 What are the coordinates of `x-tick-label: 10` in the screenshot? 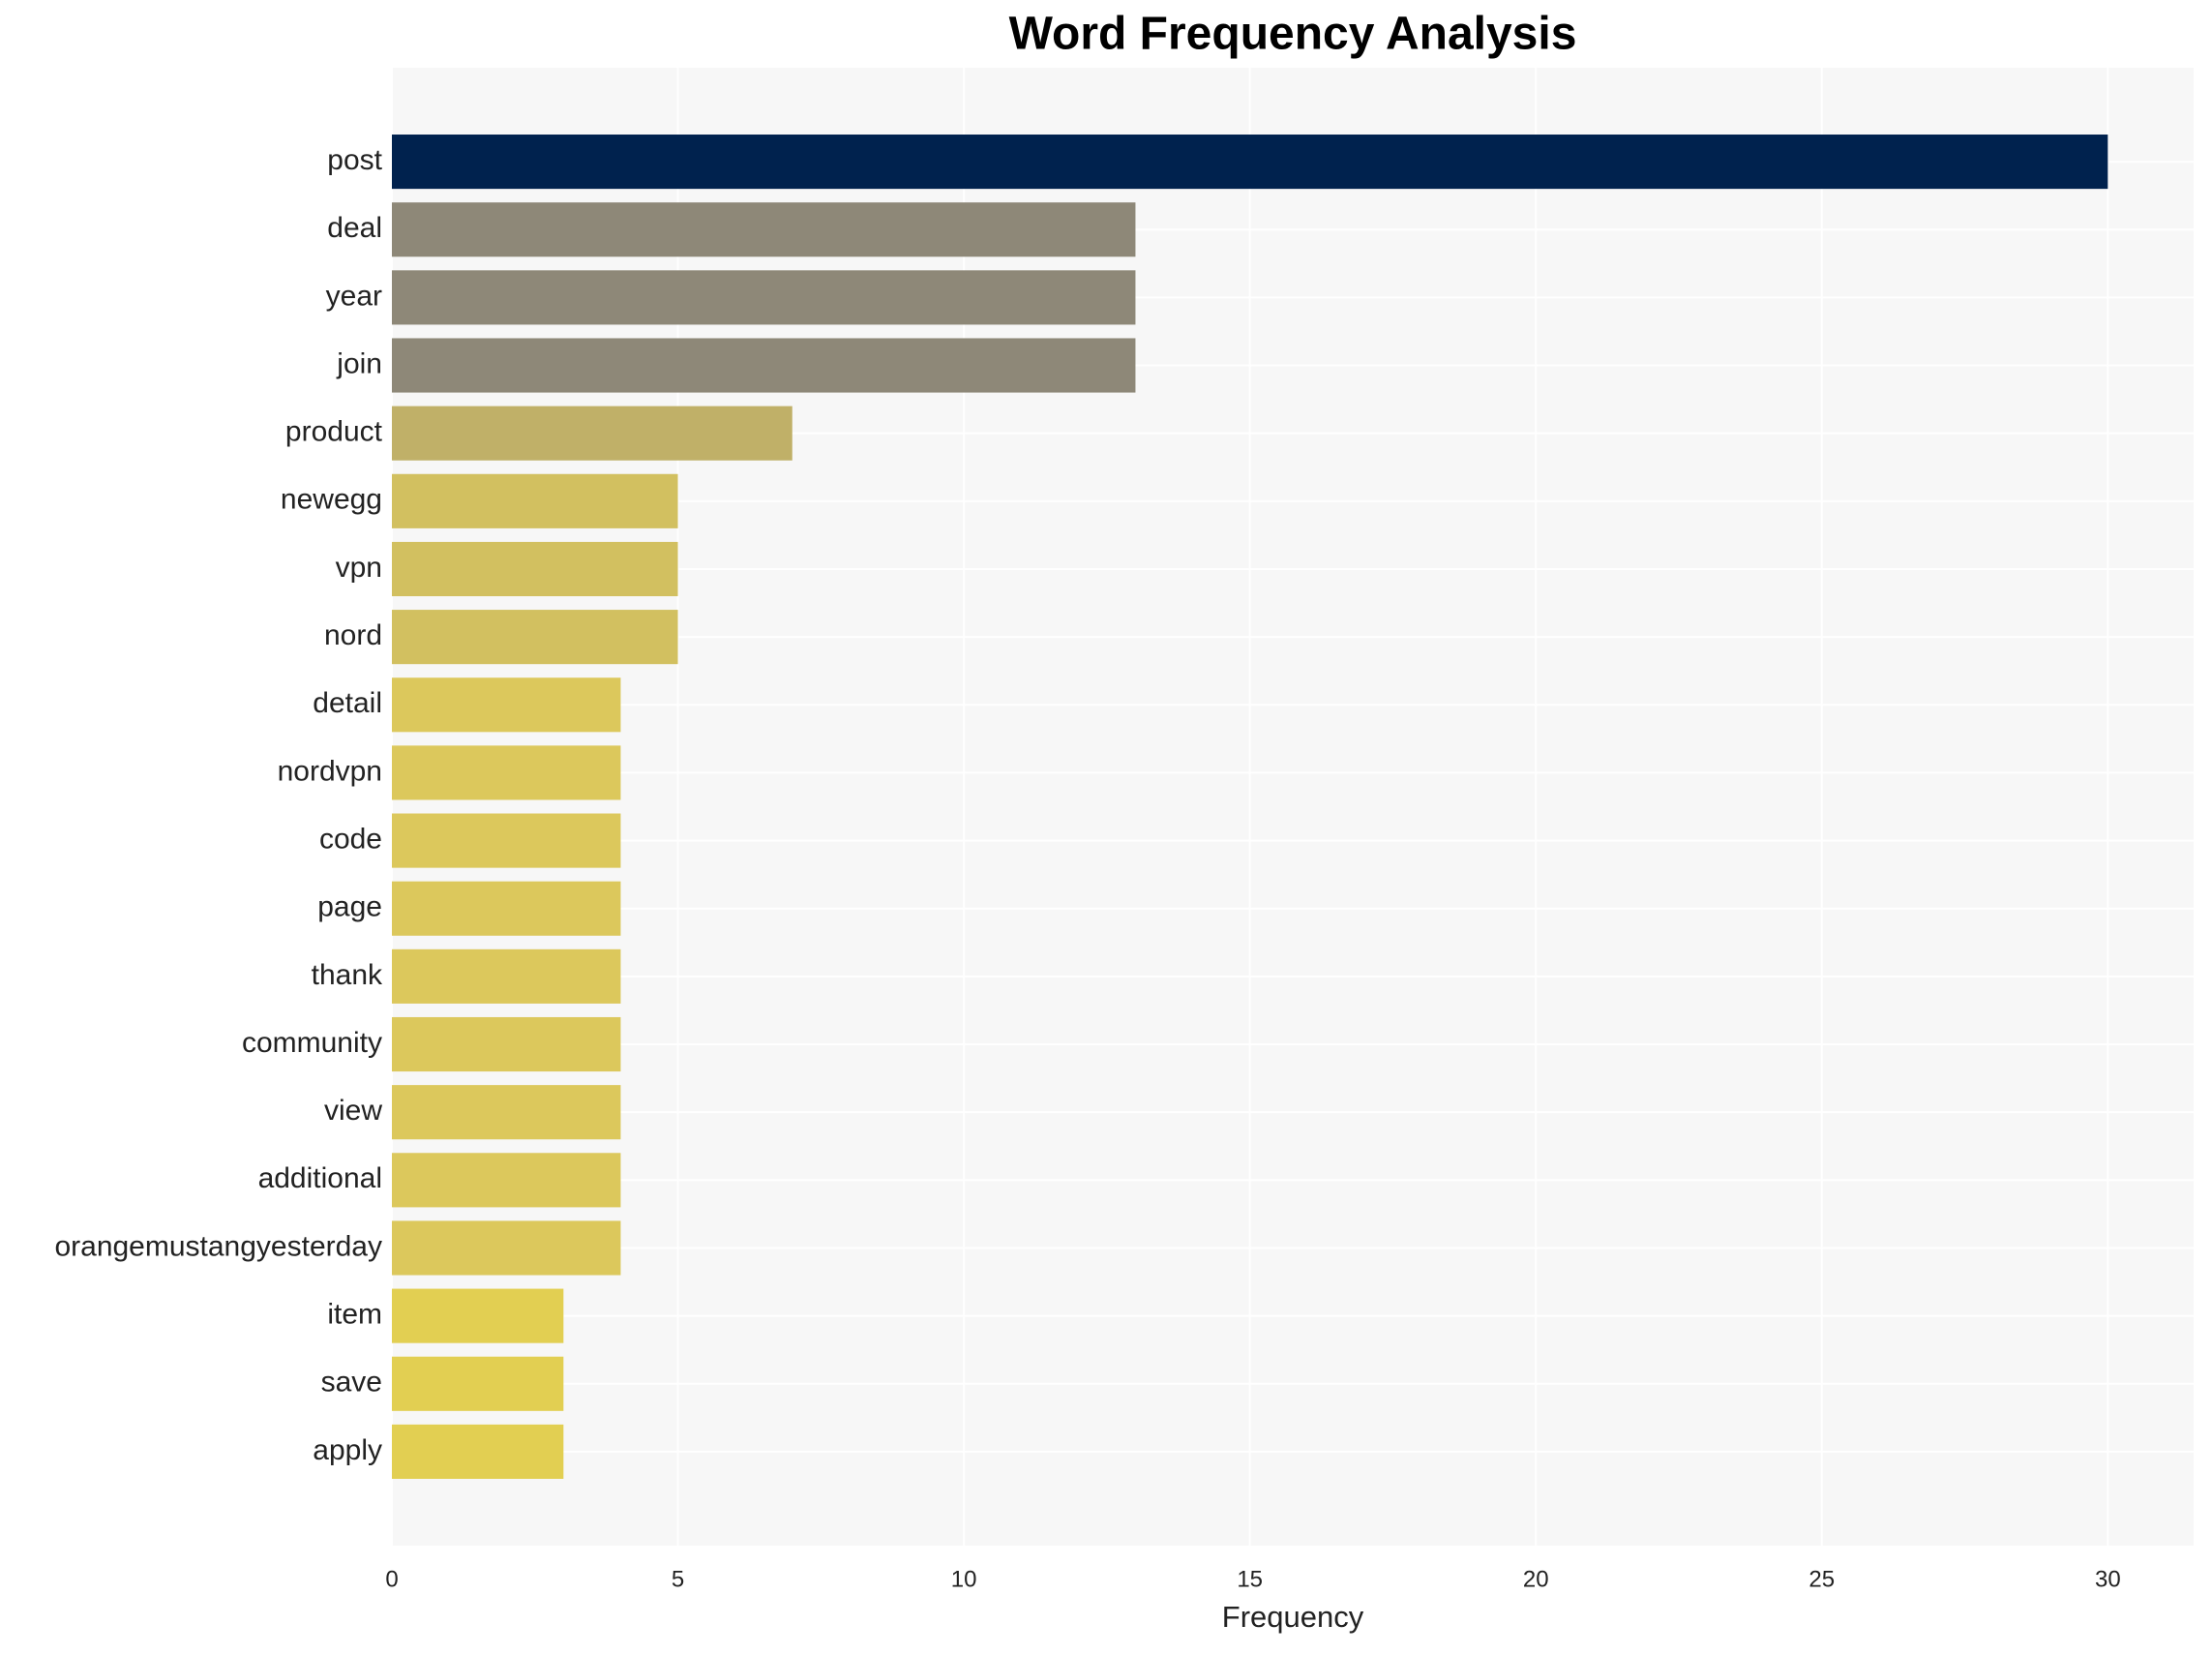 It's located at (964, 1579).